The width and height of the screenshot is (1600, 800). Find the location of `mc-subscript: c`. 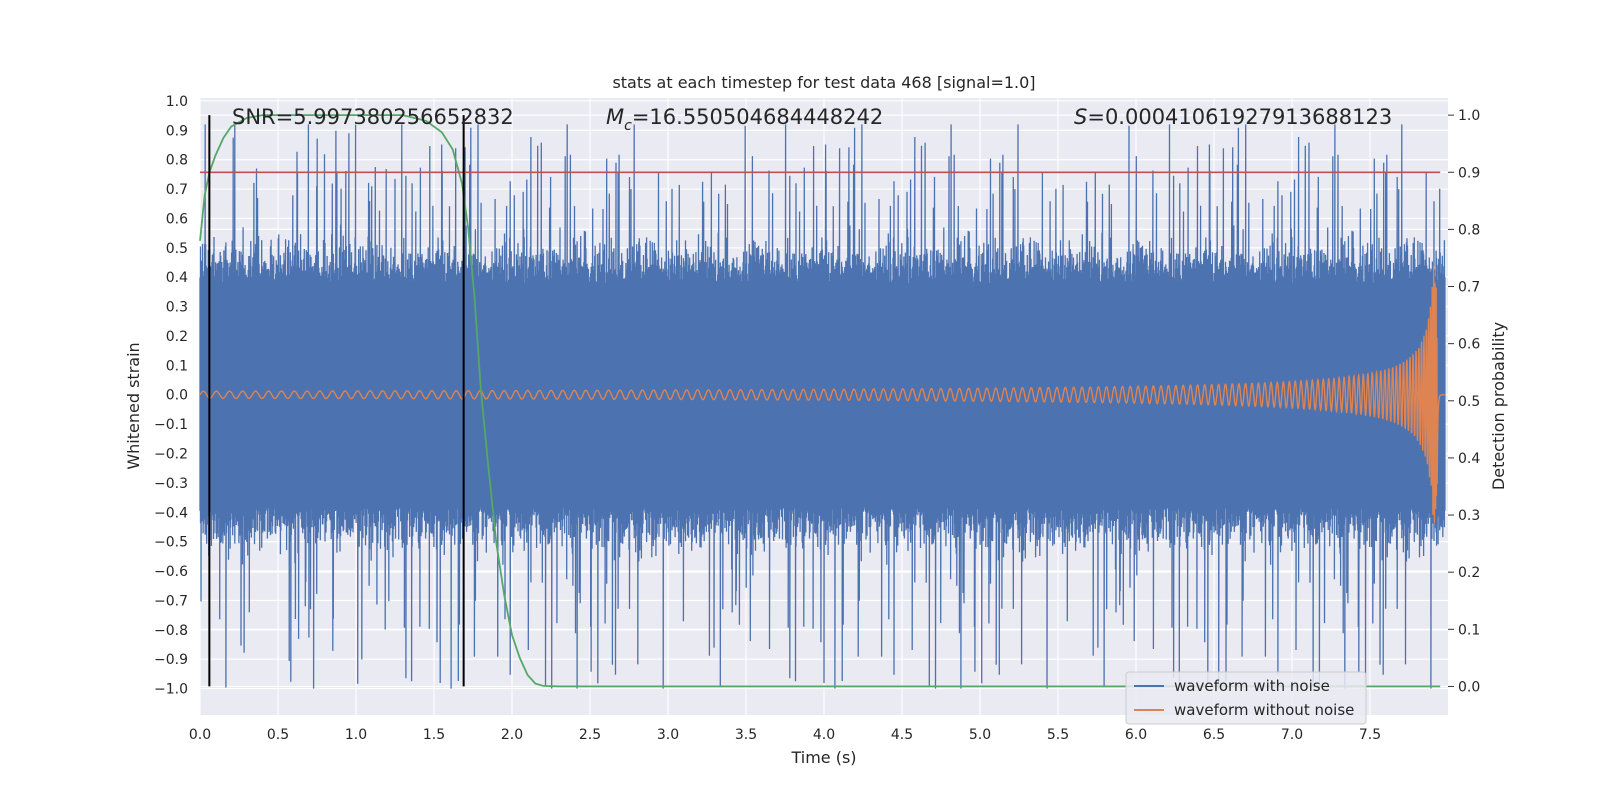

mc-subscript: c is located at coordinates (628, 126).